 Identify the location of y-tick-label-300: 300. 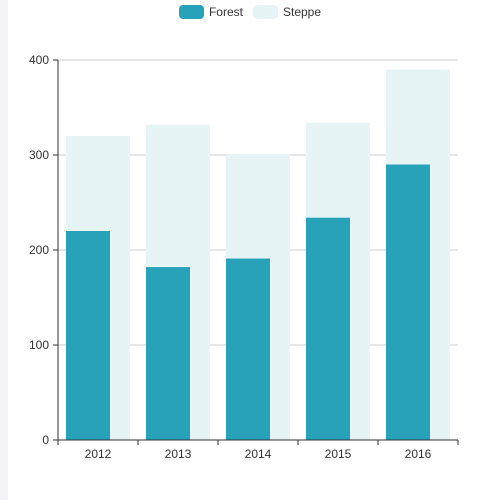
(39, 155).